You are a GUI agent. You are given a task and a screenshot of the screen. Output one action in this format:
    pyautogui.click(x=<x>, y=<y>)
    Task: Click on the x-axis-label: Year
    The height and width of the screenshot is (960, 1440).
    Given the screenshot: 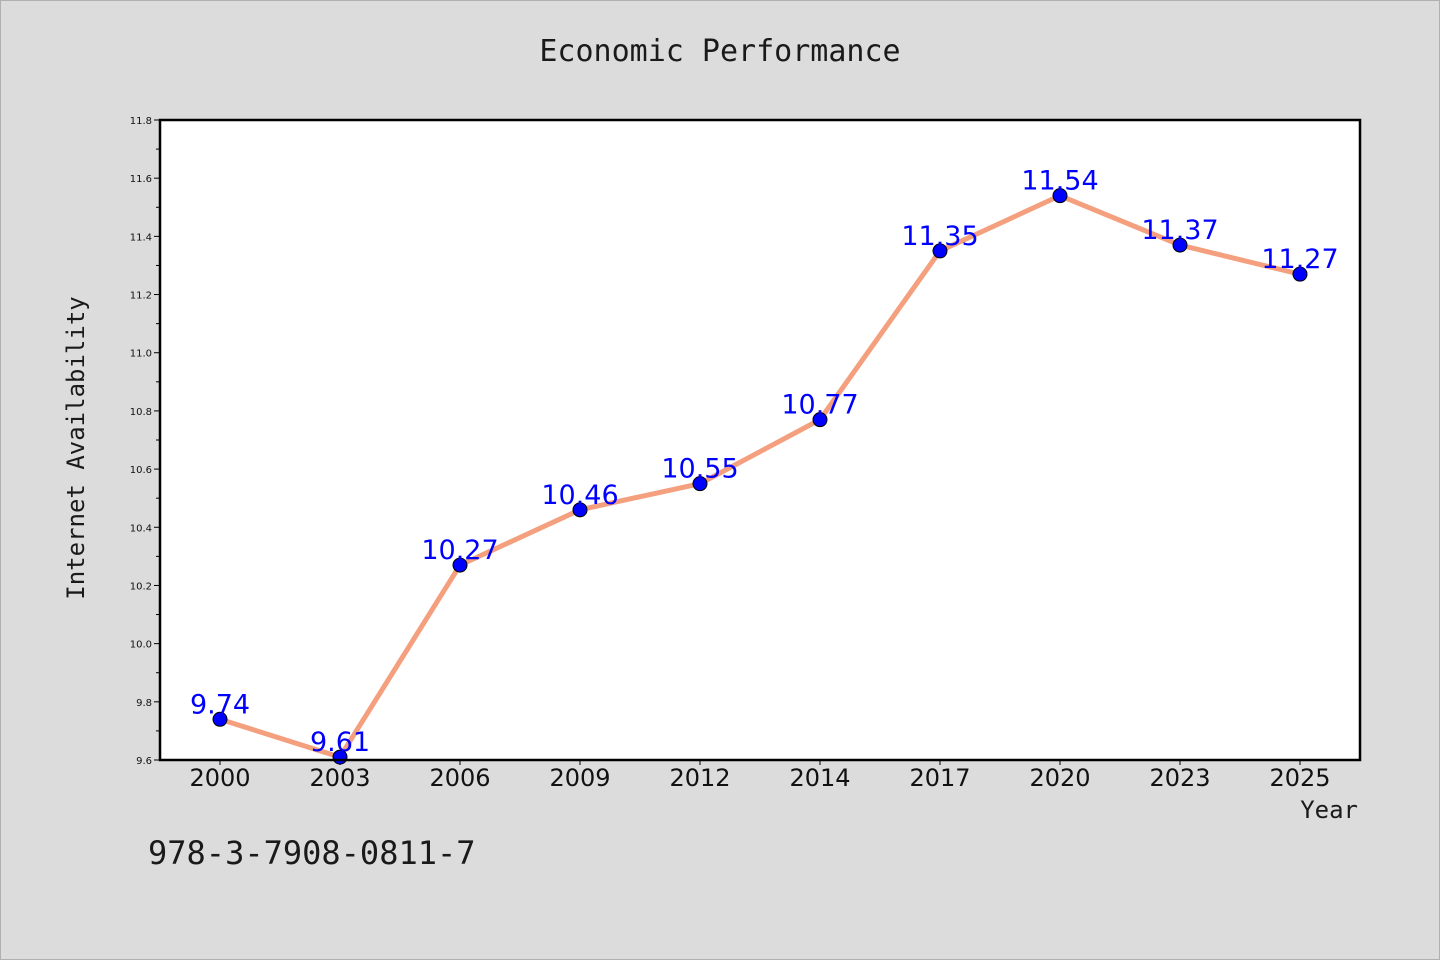 What is the action you would take?
    pyautogui.click(x=1329, y=810)
    